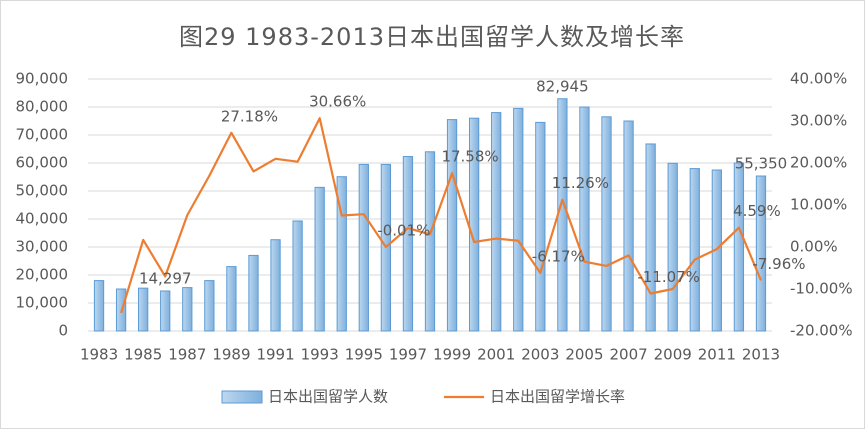 The height and width of the screenshot is (429, 865). What do you see at coordinates (42, 191) in the screenshot?
I see `y-tick-label: 50,000` at bounding box center [42, 191].